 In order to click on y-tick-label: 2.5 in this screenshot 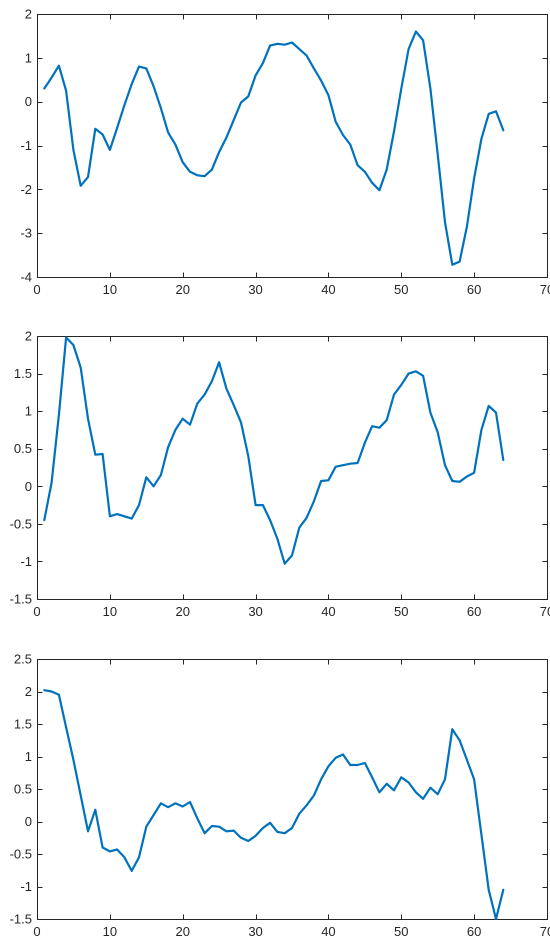, I will do `click(23, 659)`.